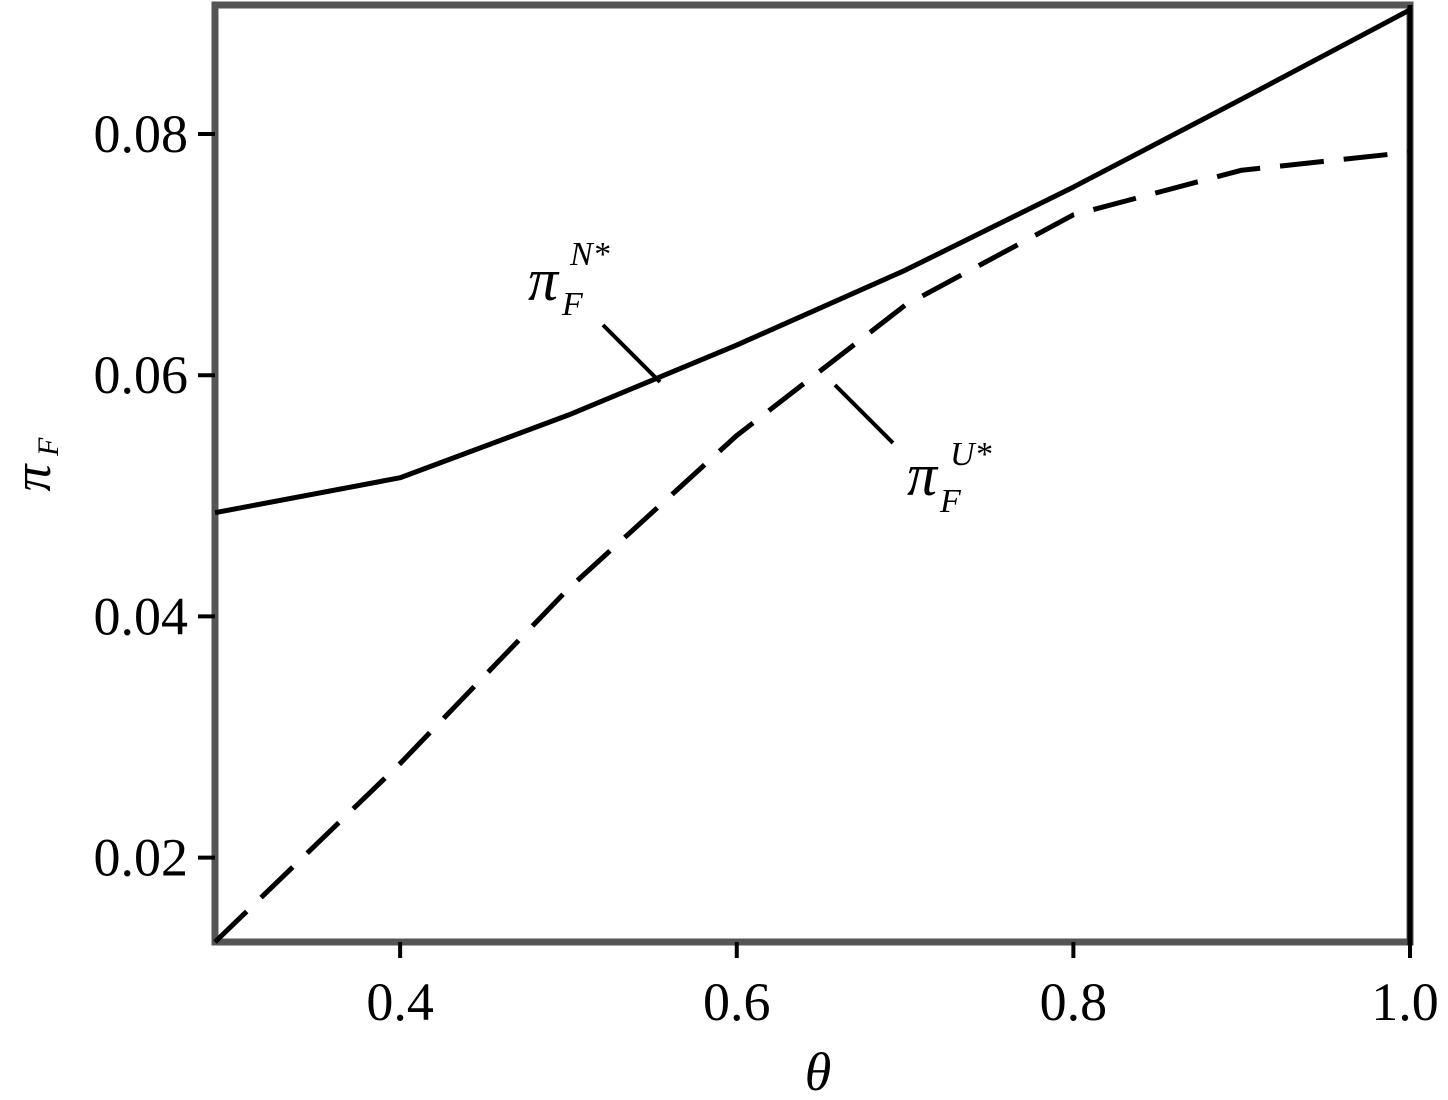  I want to click on y-axis-label: π F, so click(33, 464).